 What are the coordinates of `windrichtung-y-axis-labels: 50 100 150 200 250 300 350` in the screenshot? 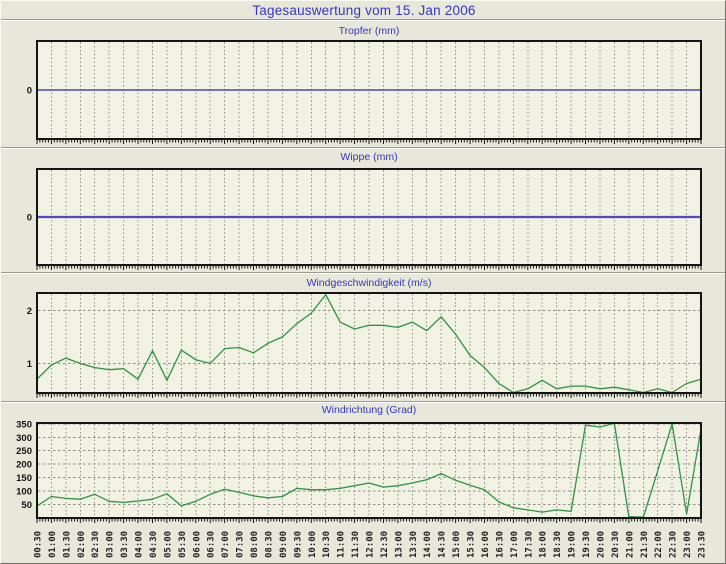 It's located at (24, 465).